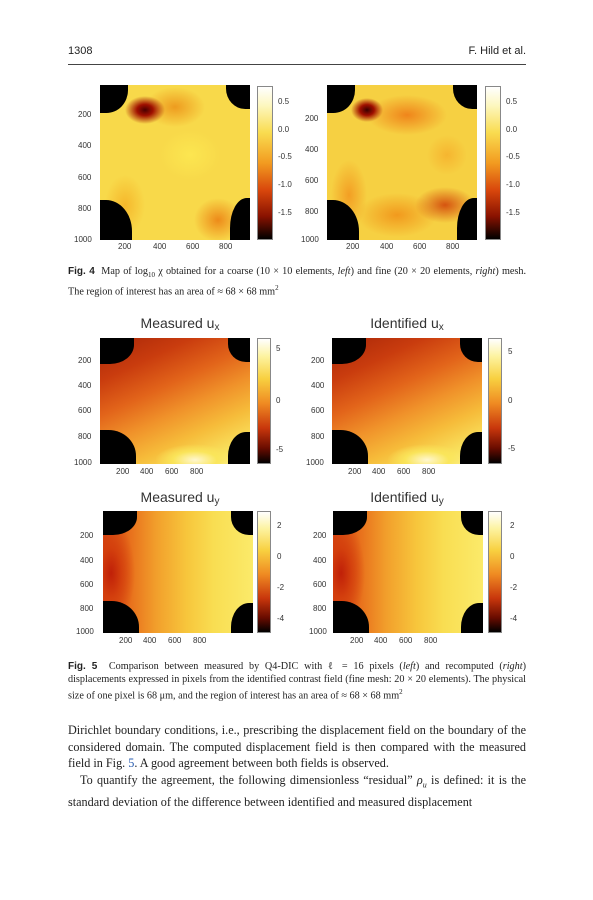  I want to click on fig5-muy-x-tick: 600, so click(175, 640).